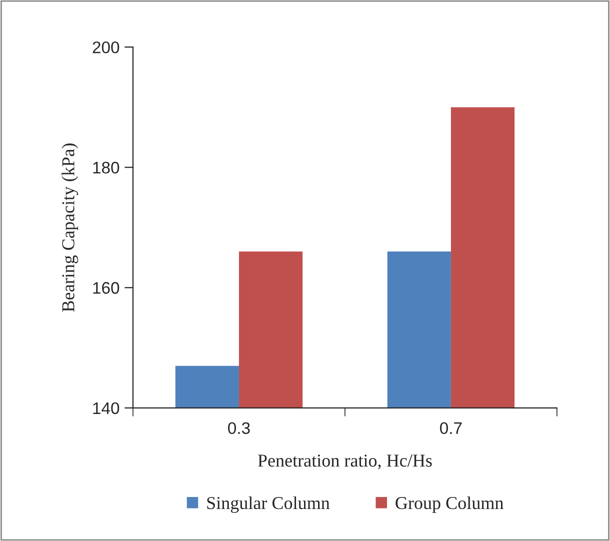 The image size is (610, 541). Describe the element at coordinates (106, 168) in the screenshot. I see `y-tick-label: 180` at that location.